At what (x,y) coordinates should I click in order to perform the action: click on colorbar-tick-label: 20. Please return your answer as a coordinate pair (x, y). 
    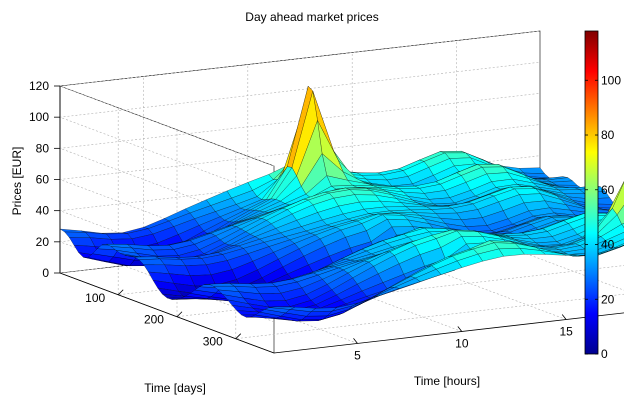
    Looking at the image, I should click on (608, 299).